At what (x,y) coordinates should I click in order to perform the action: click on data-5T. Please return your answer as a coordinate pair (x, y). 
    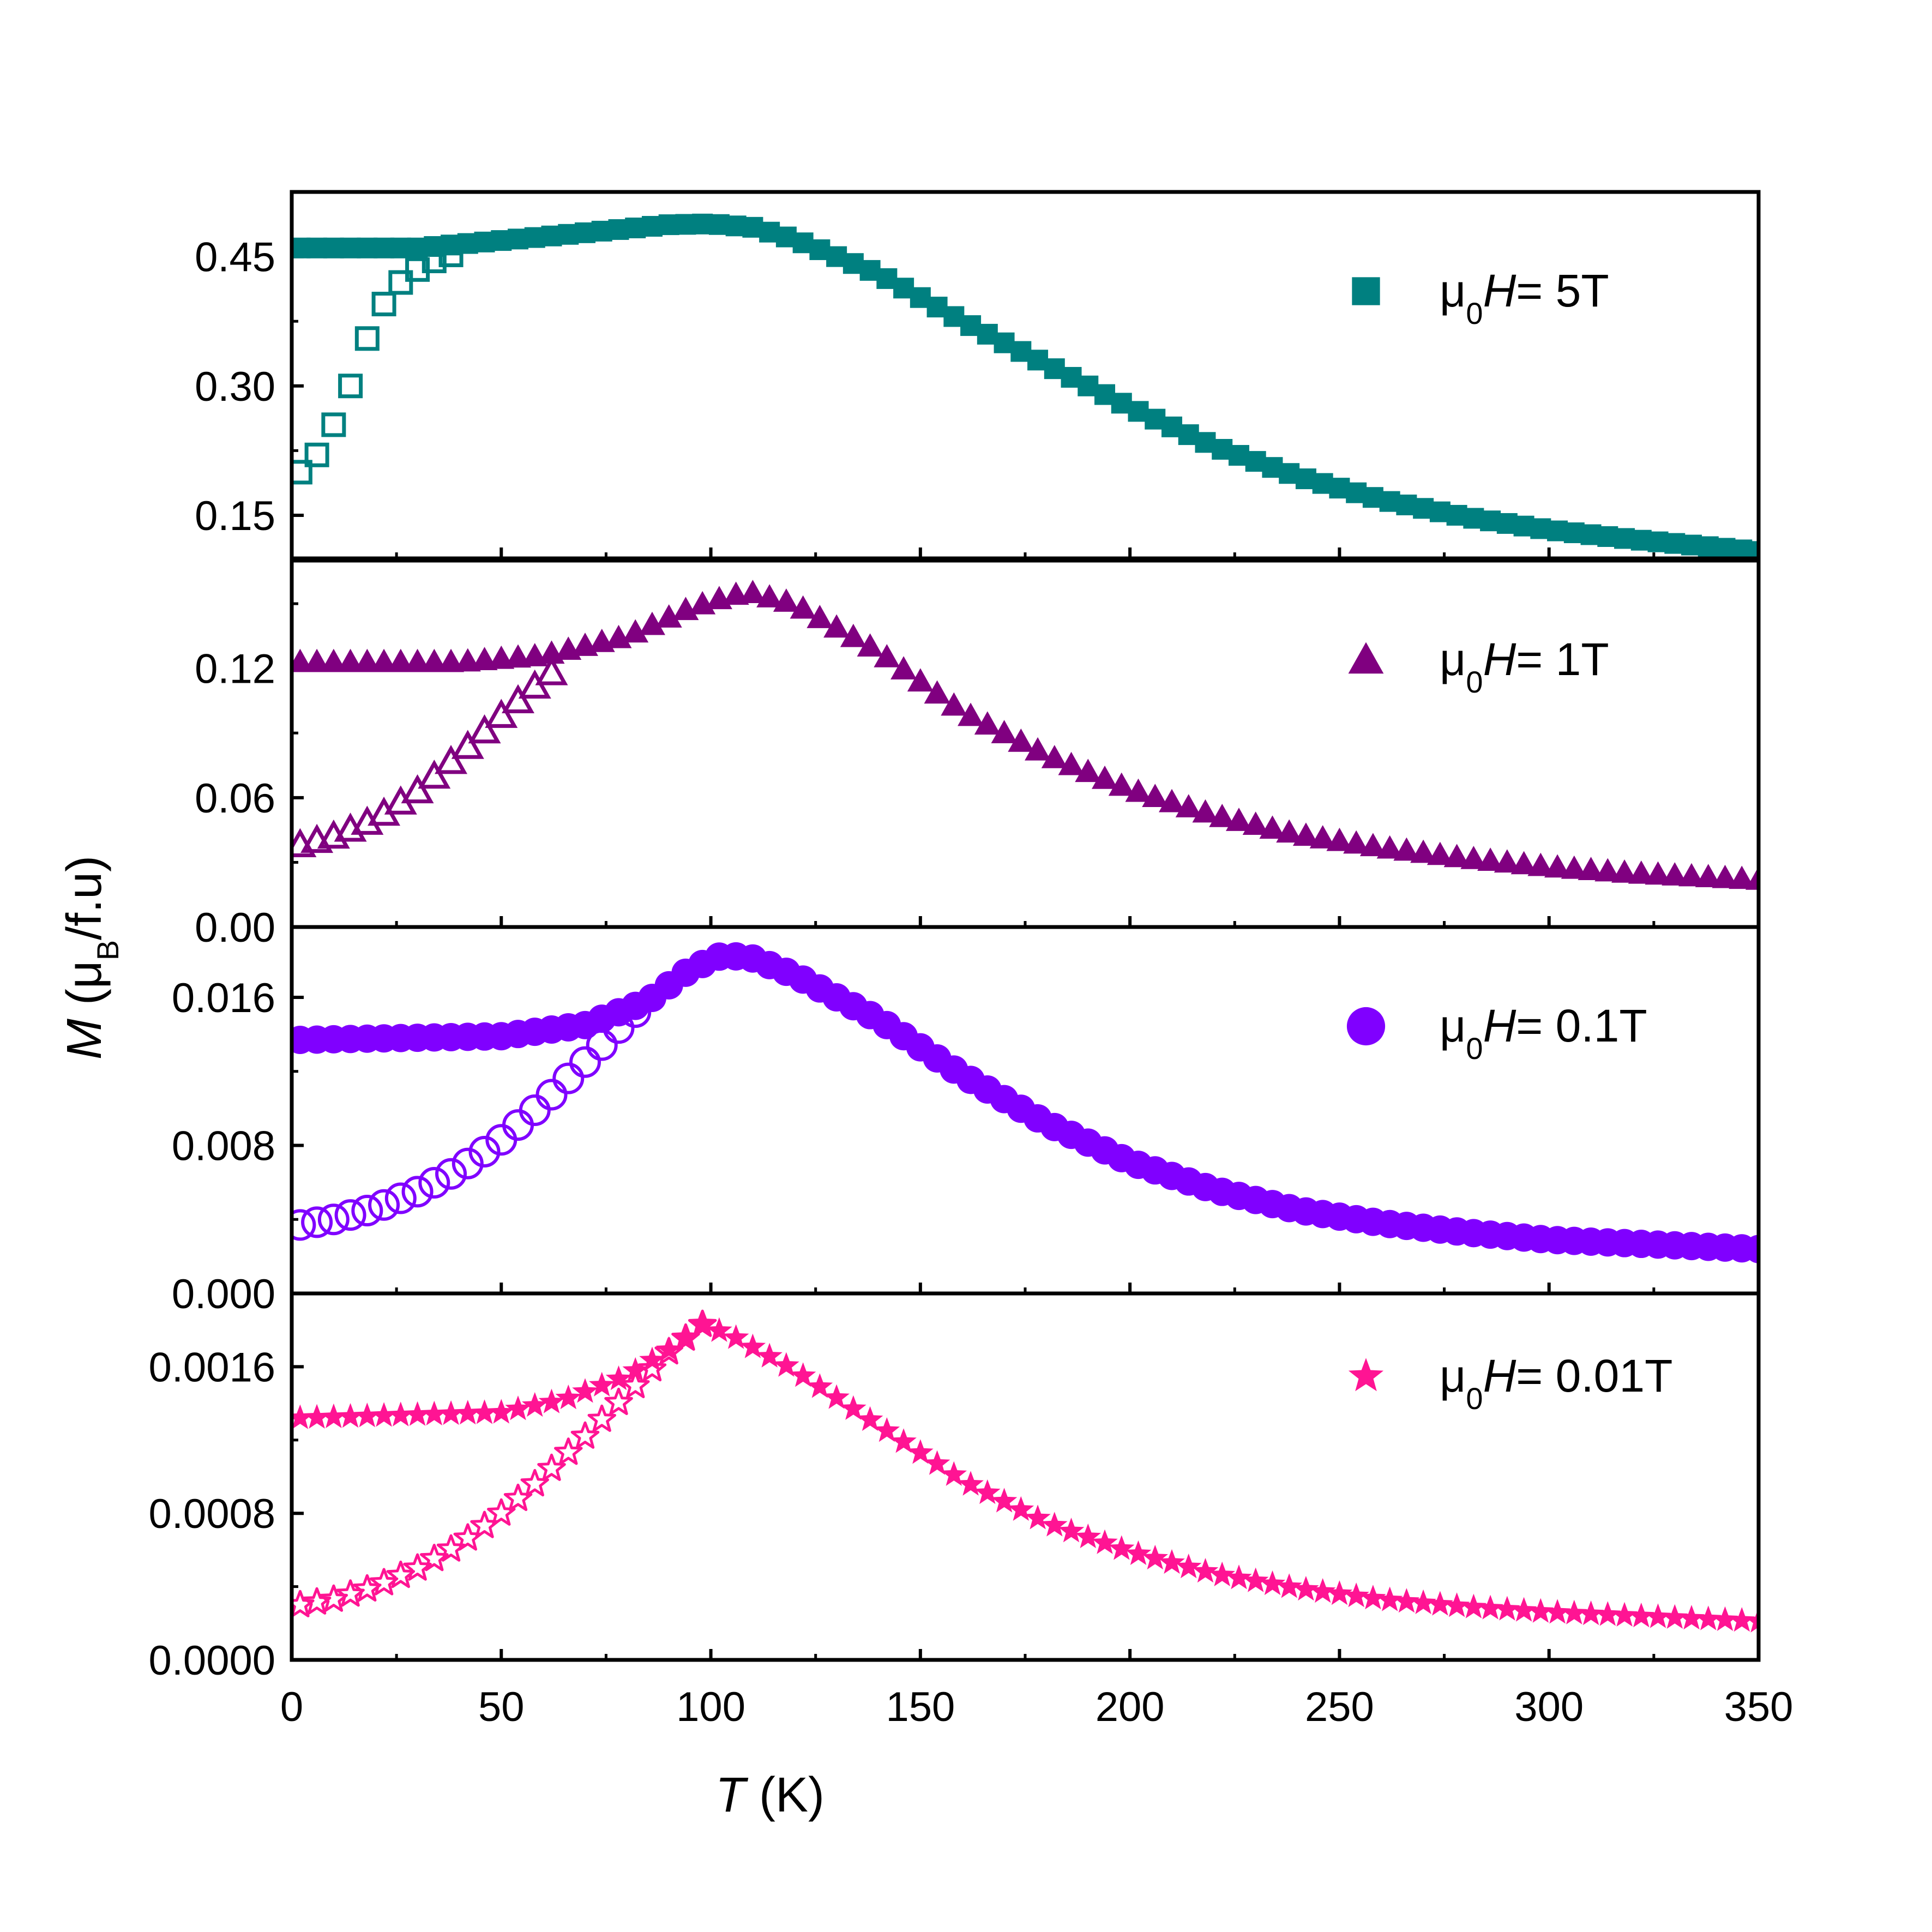
    Looking at the image, I should click on (1025, 385).